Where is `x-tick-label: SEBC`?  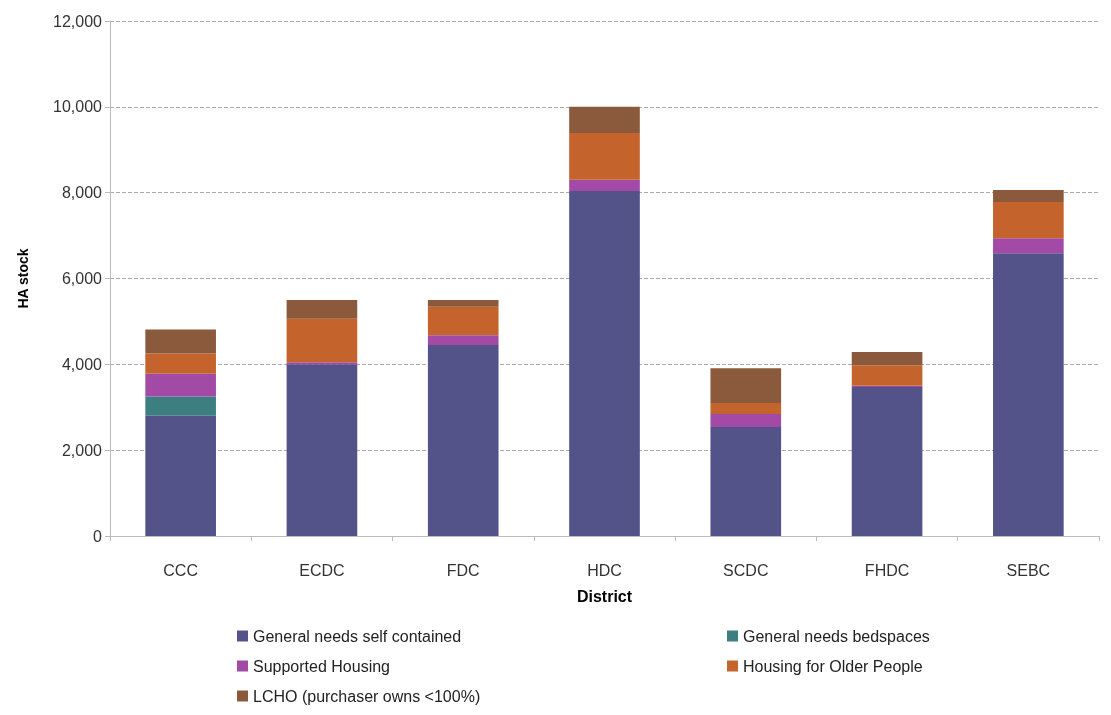 x-tick-label: SEBC is located at coordinates (1028, 570).